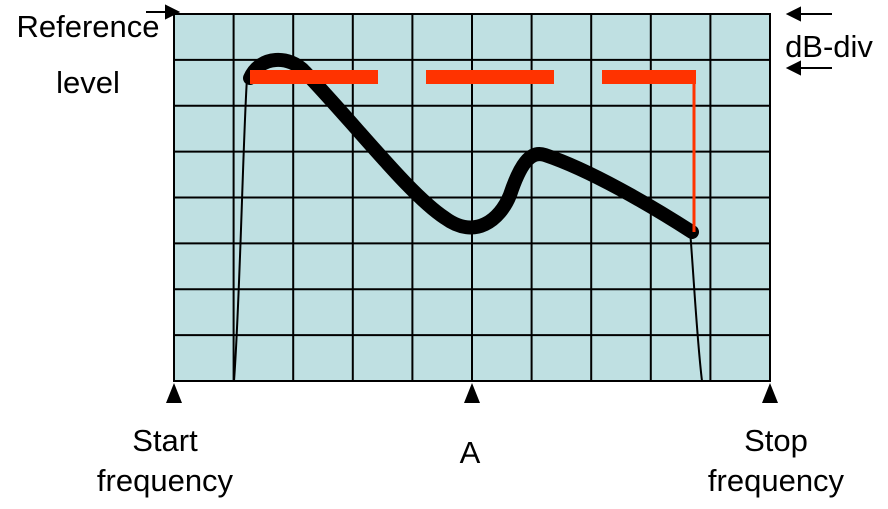 This screenshot has width=888, height=509. Describe the element at coordinates (470, 452) in the screenshot. I see `center-frequency-label: A` at that location.